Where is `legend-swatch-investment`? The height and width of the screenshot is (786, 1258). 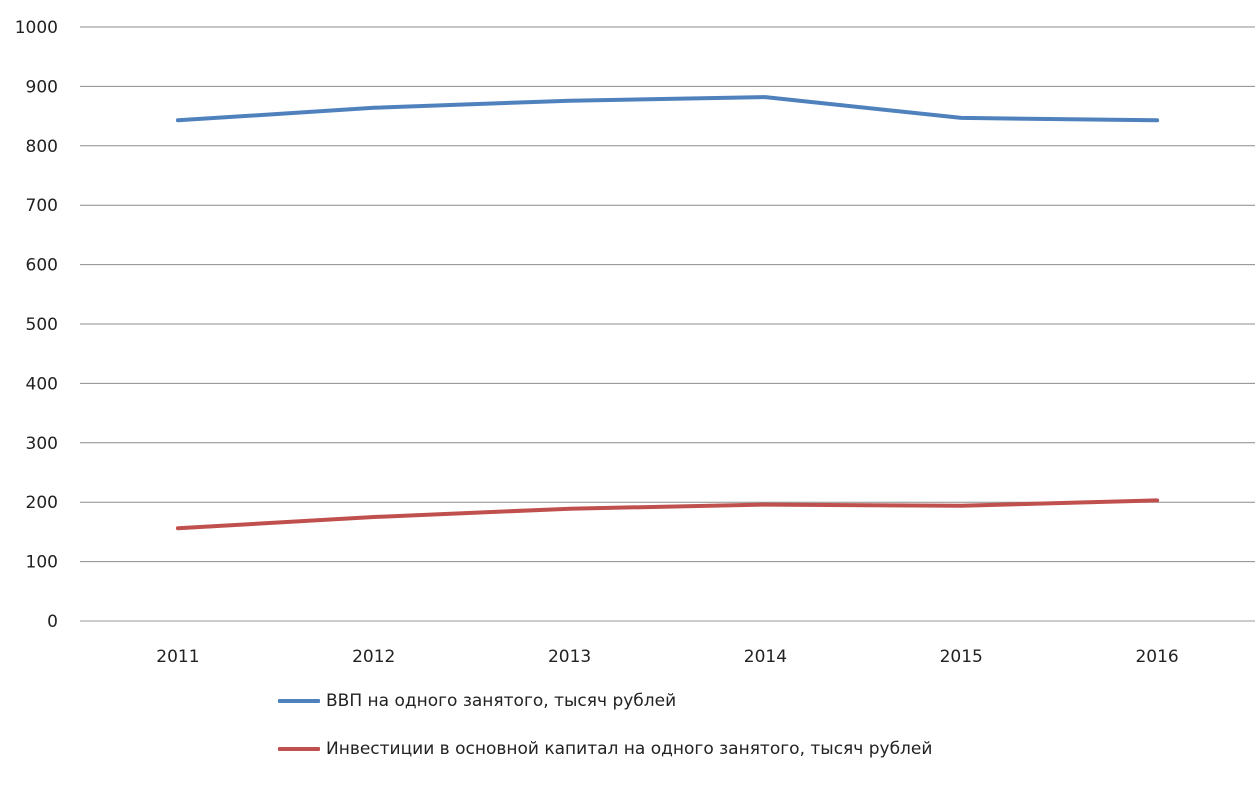 legend-swatch-investment is located at coordinates (299, 749).